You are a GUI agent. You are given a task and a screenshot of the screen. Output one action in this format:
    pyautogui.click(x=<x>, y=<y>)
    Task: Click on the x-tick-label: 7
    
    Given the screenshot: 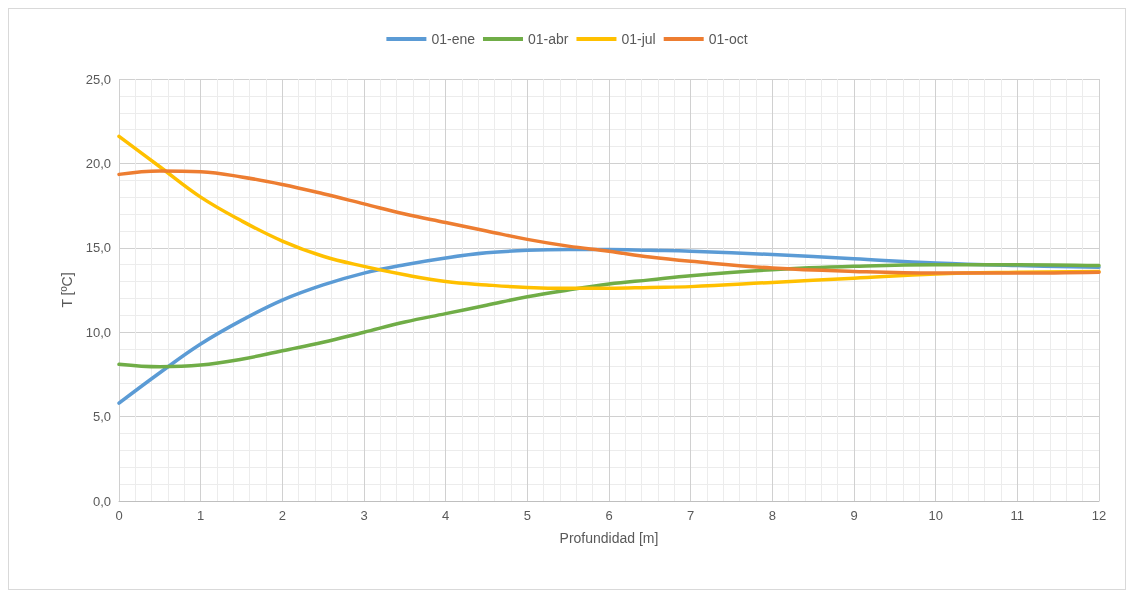 What is the action you would take?
    pyautogui.click(x=691, y=515)
    